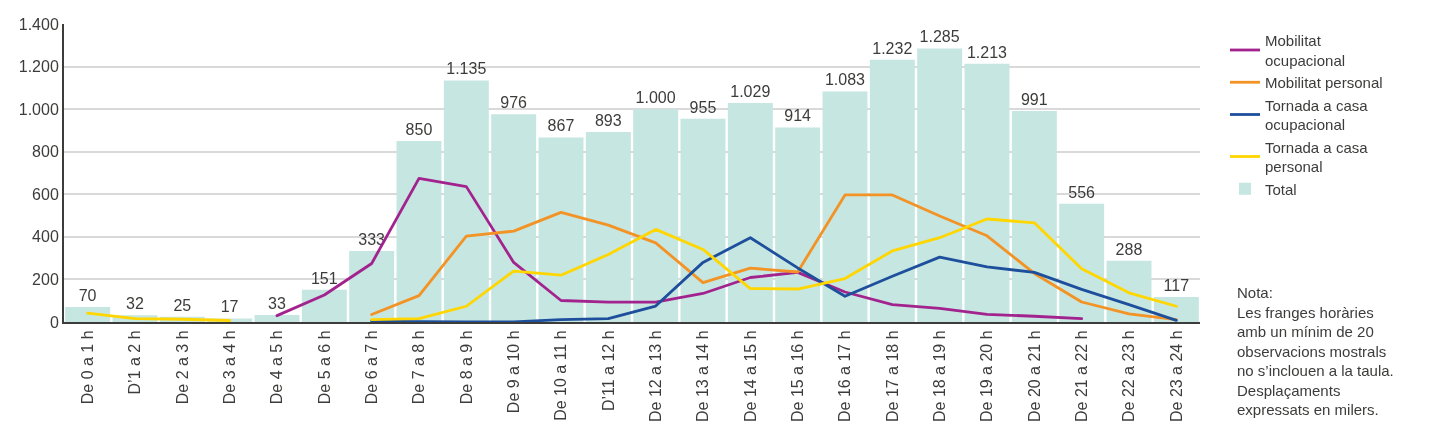 This screenshot has height=430, width=1429. Describe the element at coordinates (135, 304) in the screenshot. I see `data-label: 32` at that location.